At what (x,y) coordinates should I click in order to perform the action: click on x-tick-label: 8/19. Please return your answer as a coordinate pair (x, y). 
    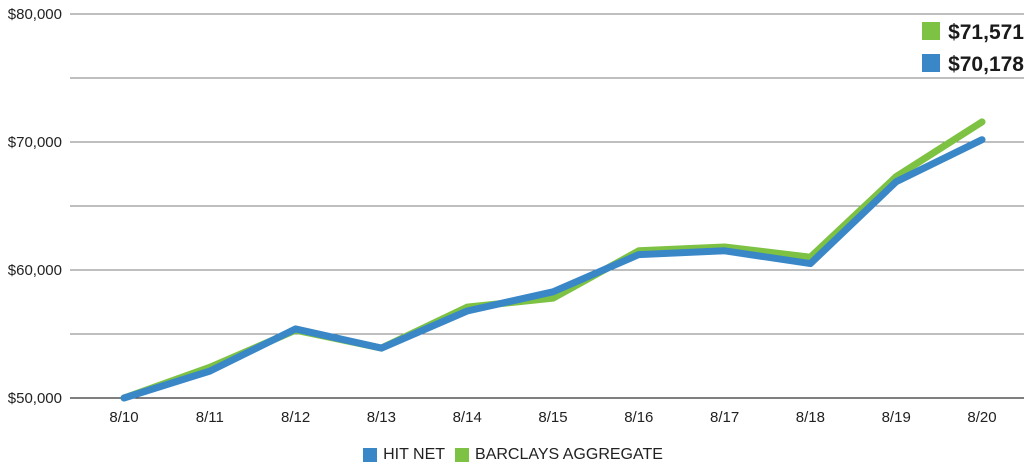
    Looking at the image, I should click on (896, 417).